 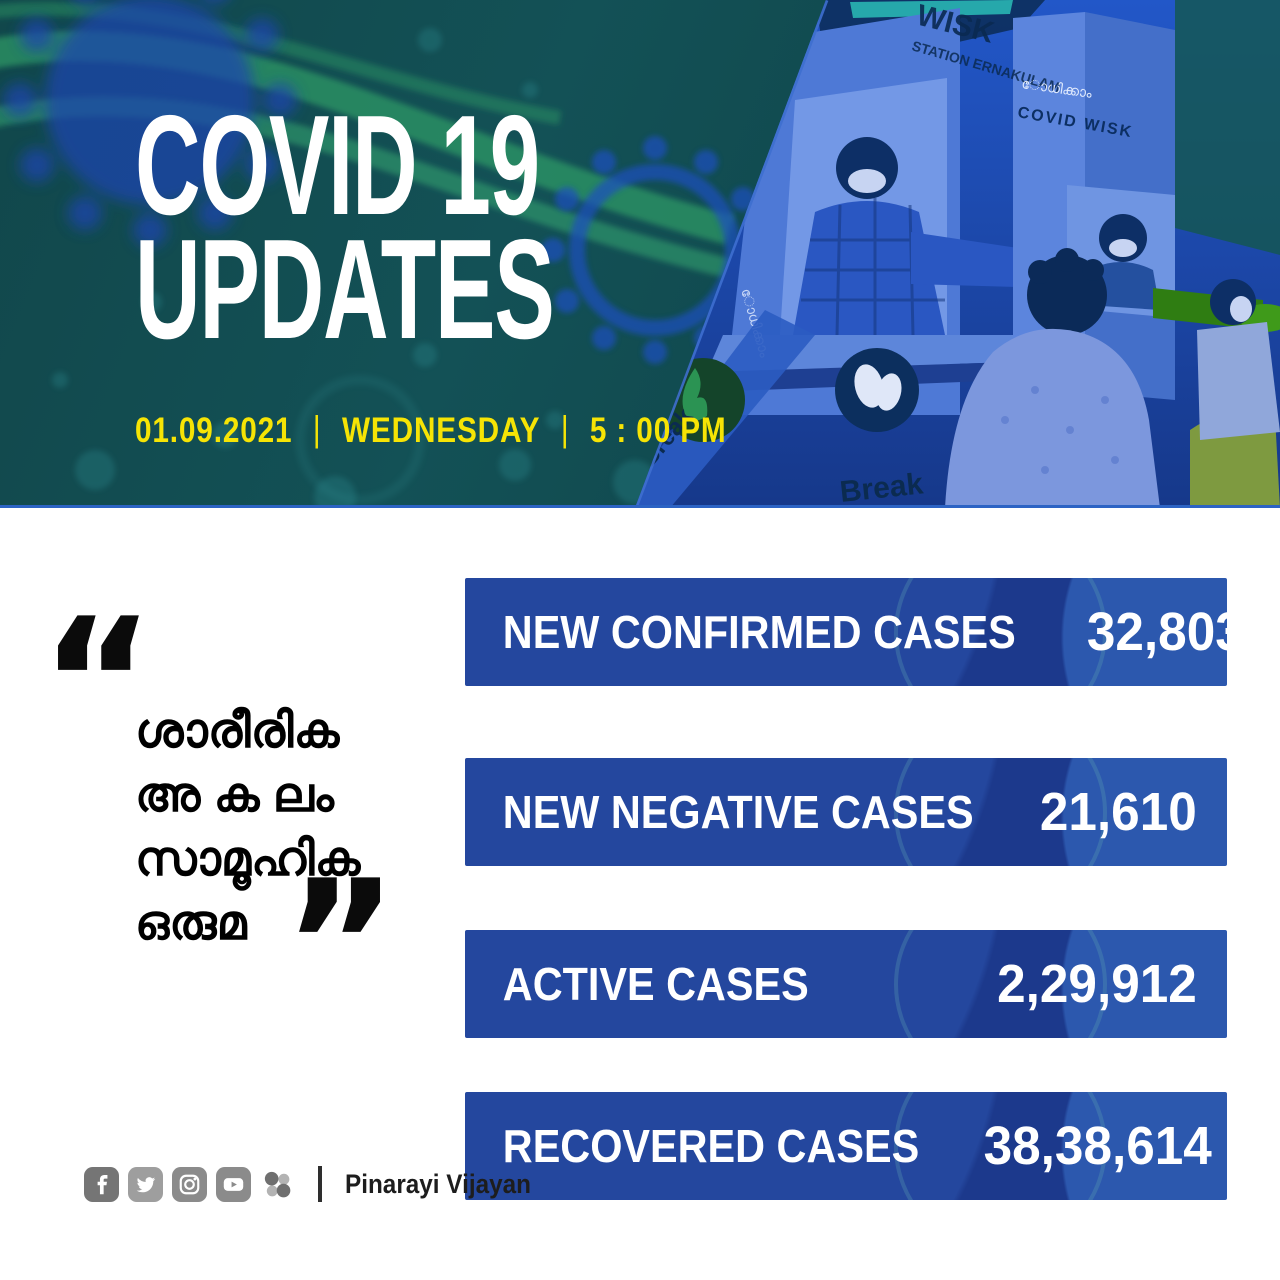 I want to click on patient, so click(x=1052, y=376).